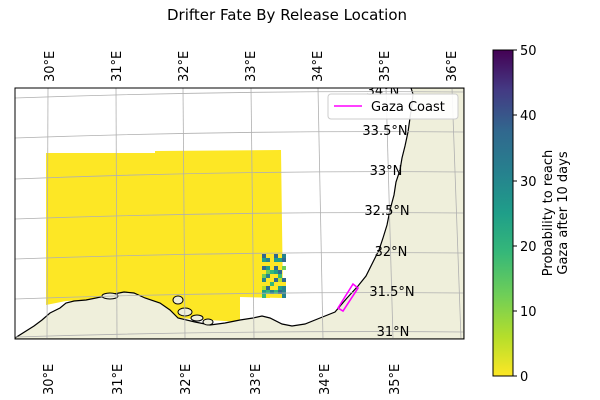 The image size is (600, 400). Describe the element at coordinates (408, 107) in the screenshot. I see `legend-label: Gaza Coast` at that location.